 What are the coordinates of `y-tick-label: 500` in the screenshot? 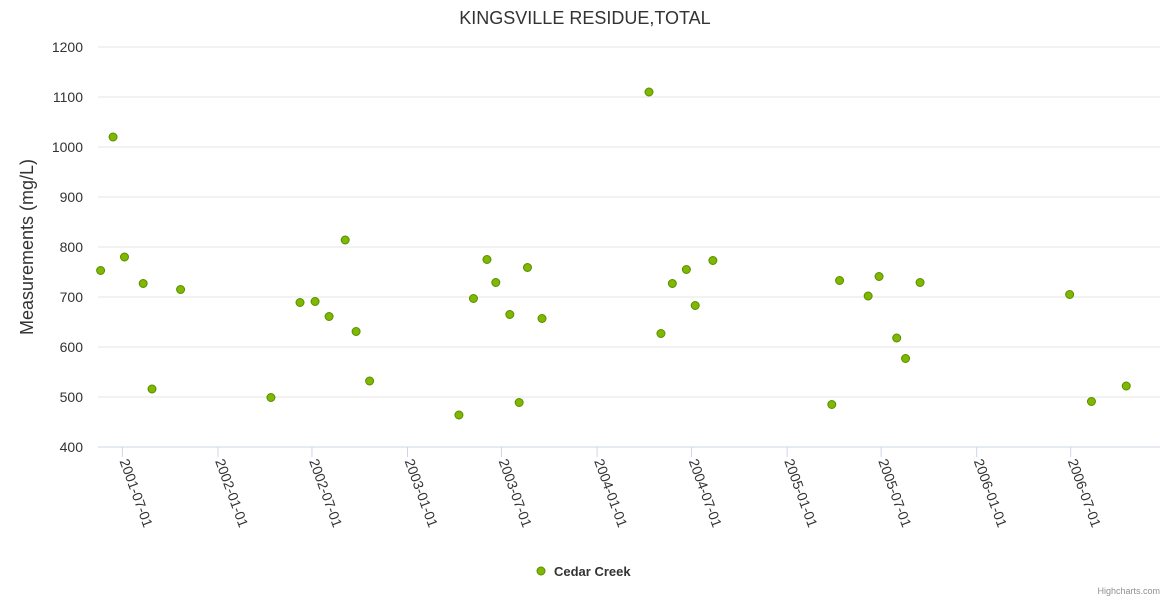 It's located at (72, 397).